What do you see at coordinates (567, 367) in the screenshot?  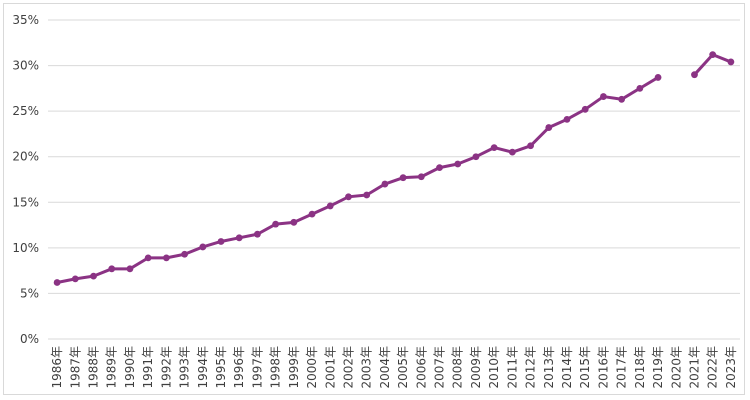 I see `x-tick-label: 2014年` at bounding box center [567, 367].